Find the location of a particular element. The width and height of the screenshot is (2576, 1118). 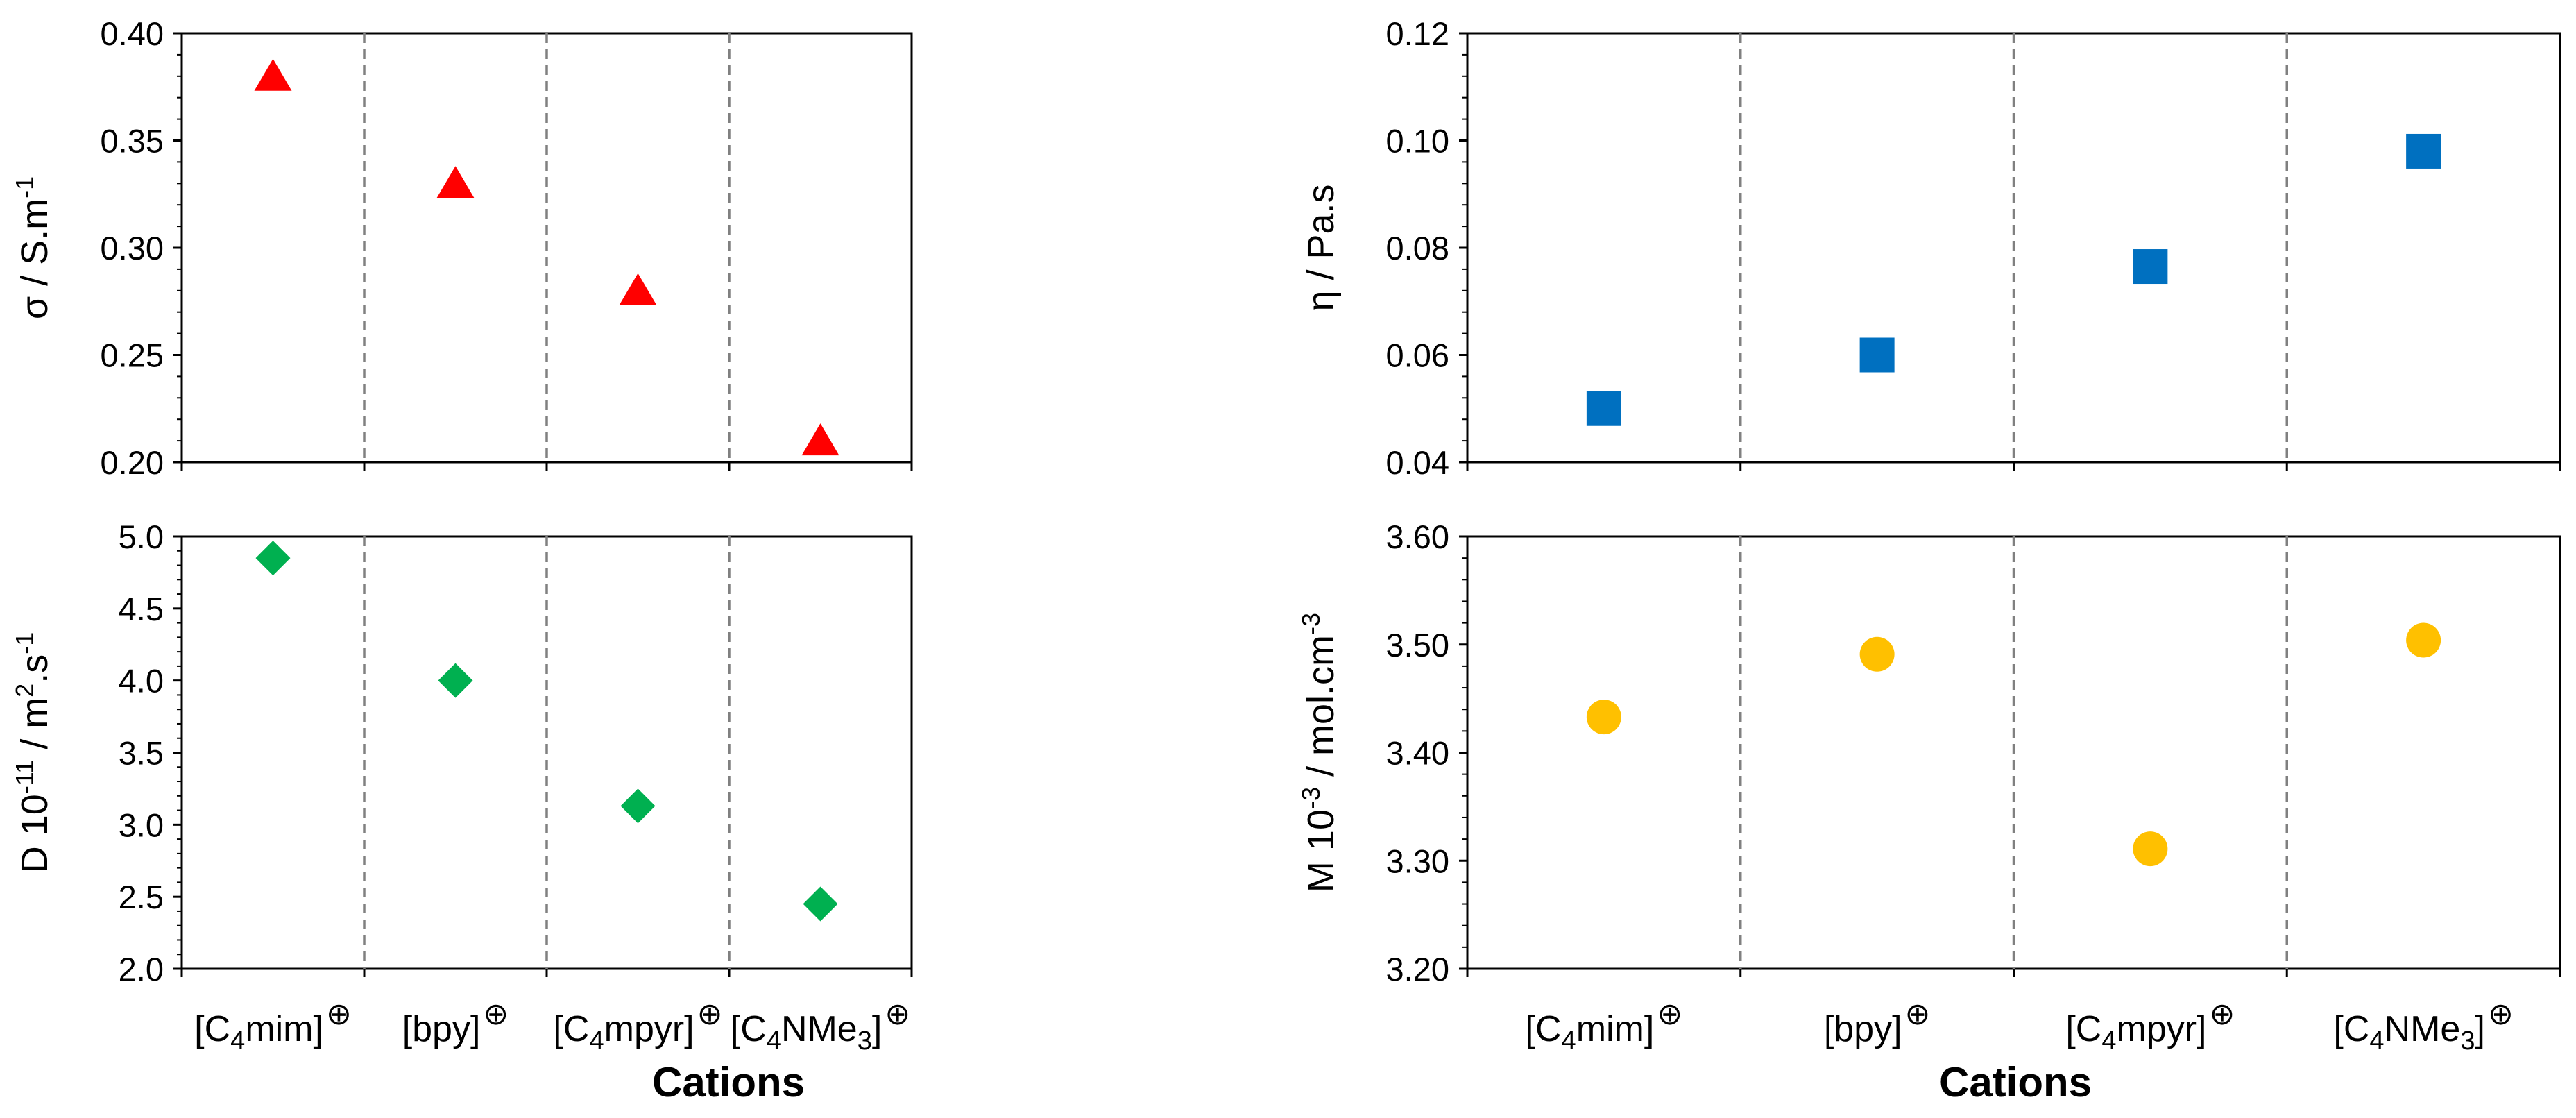

y-tick-label: 0.04 is located at coordinates (1417, 463).